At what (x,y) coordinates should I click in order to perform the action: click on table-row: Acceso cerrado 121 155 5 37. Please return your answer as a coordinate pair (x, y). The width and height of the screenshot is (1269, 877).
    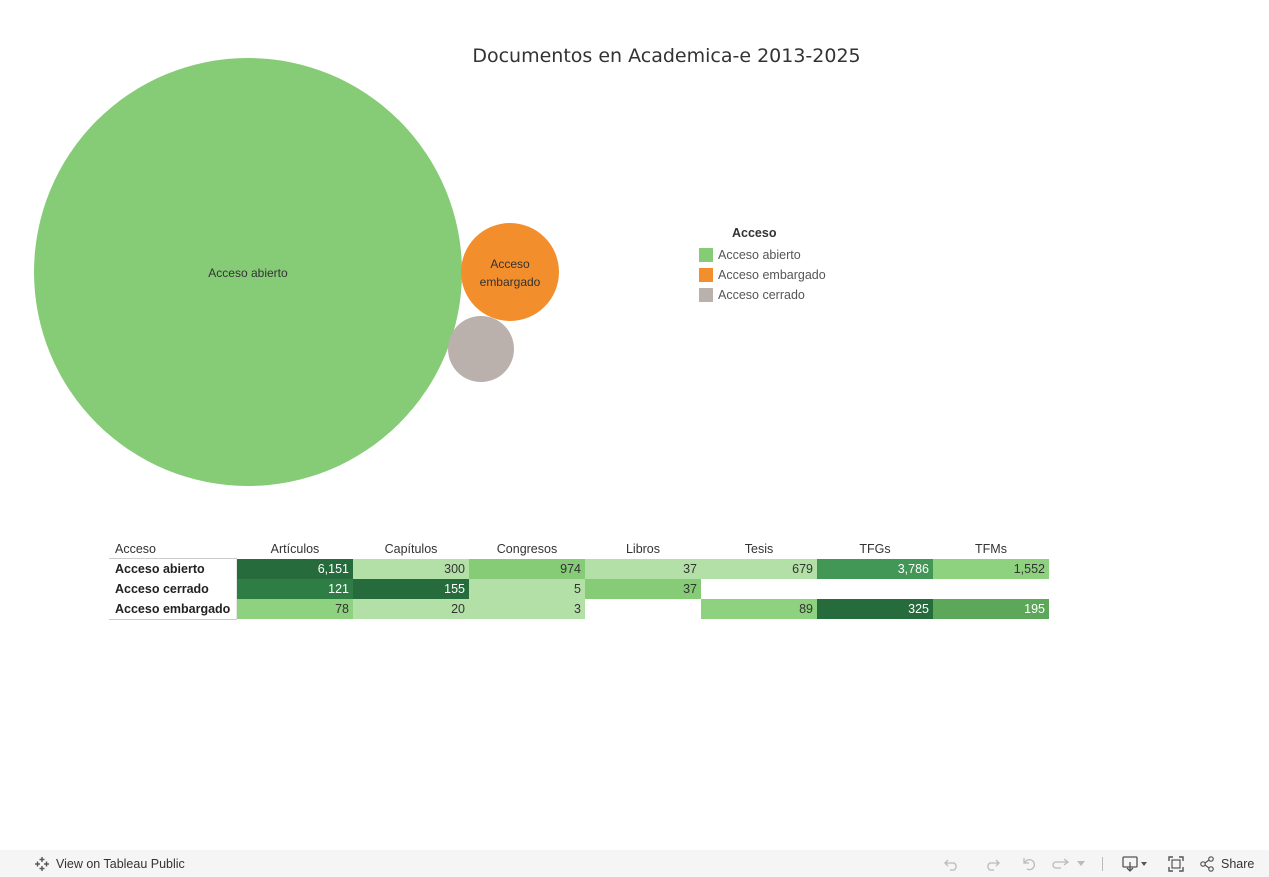
    Looking at the image, I should click on (579, 589).